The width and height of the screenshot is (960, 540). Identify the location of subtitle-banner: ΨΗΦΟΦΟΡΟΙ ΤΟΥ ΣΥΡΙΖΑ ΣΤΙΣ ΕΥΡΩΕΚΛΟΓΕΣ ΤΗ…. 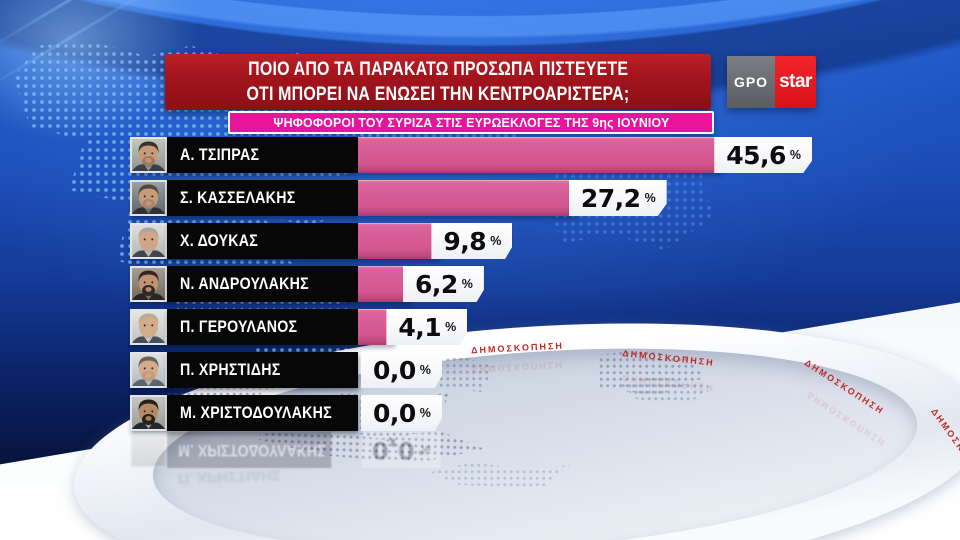
(471, 122).